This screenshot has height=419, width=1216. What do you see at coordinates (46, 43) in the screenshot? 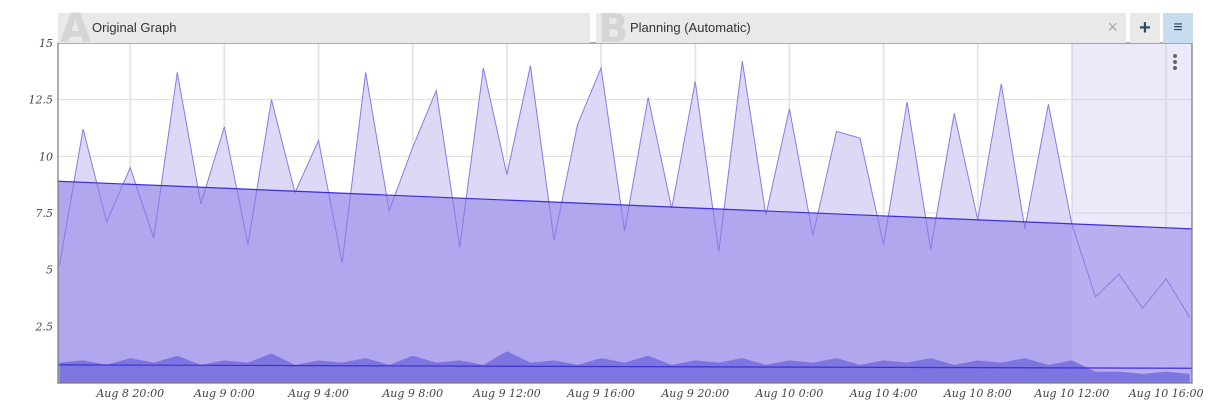
I see `y-tick-label: 15` at bounding box center [46, 43].